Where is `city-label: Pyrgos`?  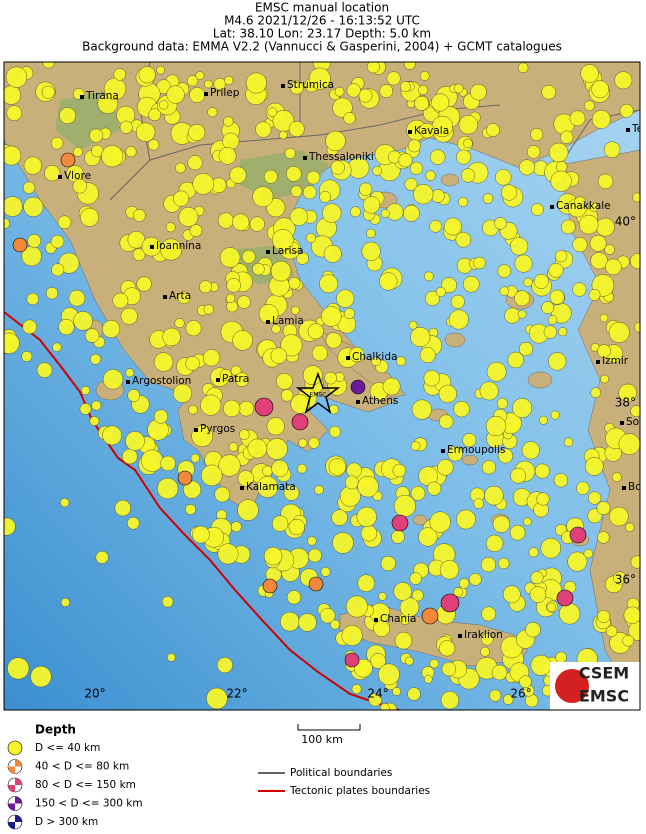
city-label: Pyrgos is located at coordinates (217, 429).